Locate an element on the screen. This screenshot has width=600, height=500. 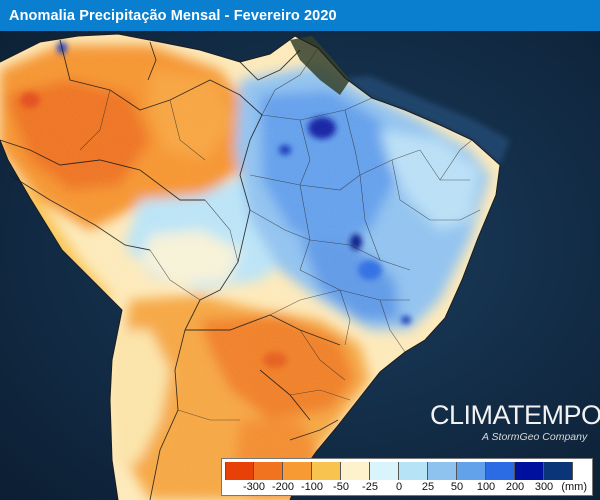
climatempo-logo: CLIMATEMPO A StormGeo Company is located at coordinates (515, 422).